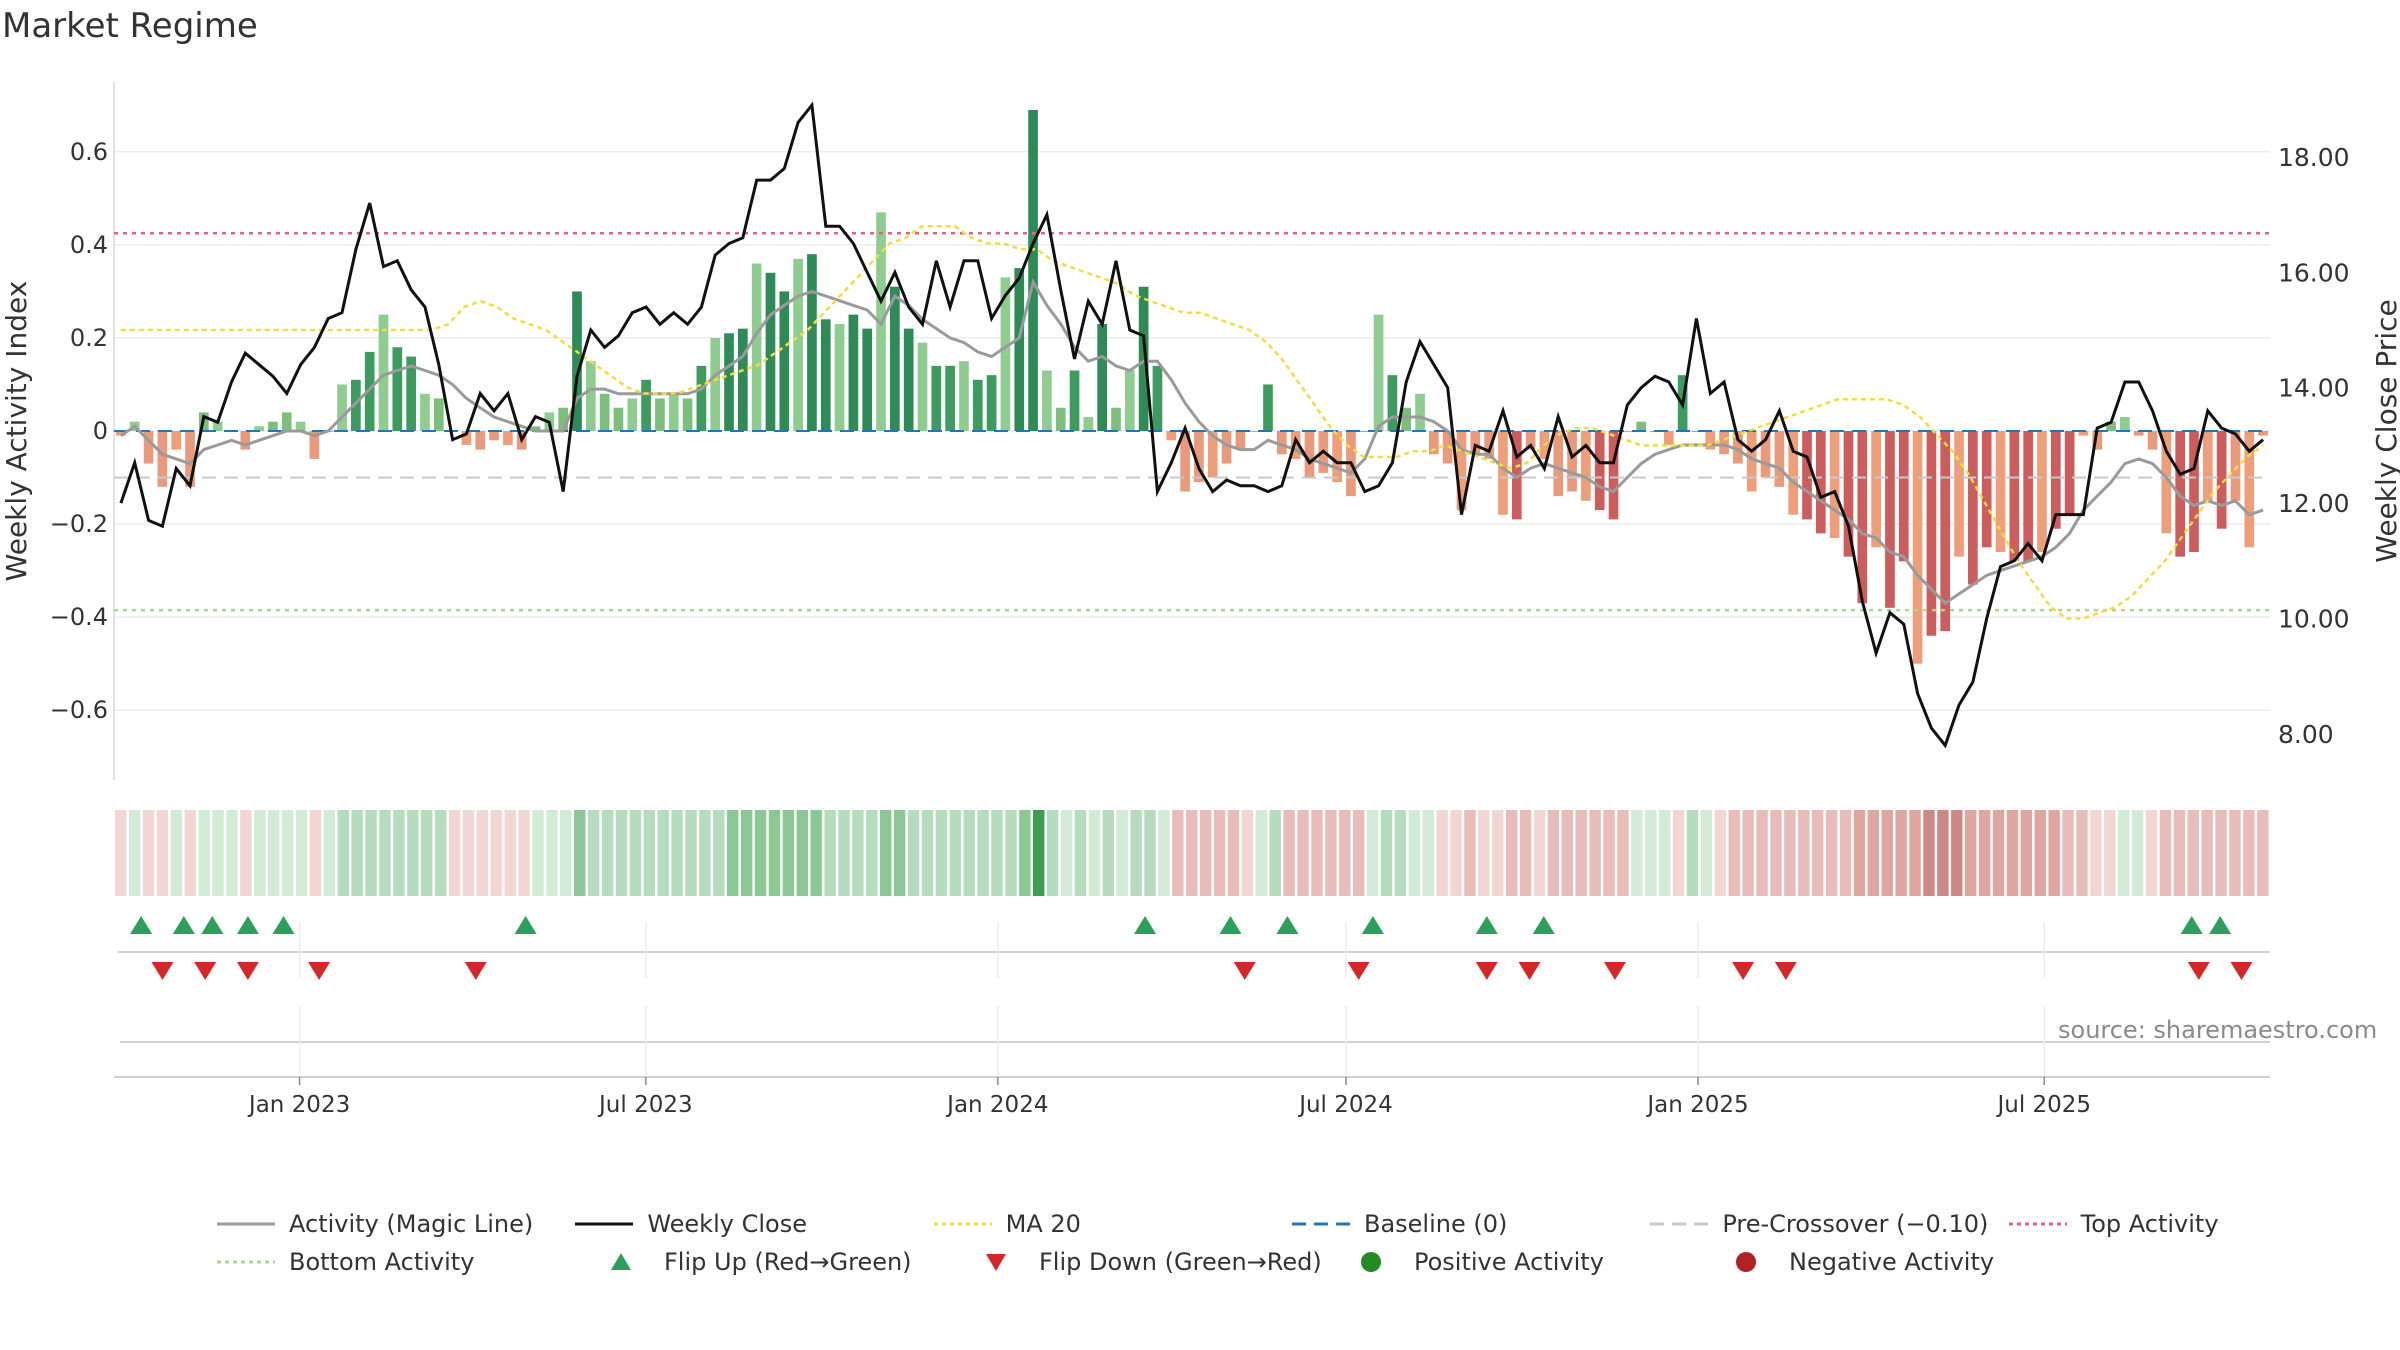  What do you see at coordinates (382, 1262) in the screenshot?
I see `legend-label: Bottom Activity` at bounding box center [382, 1262].